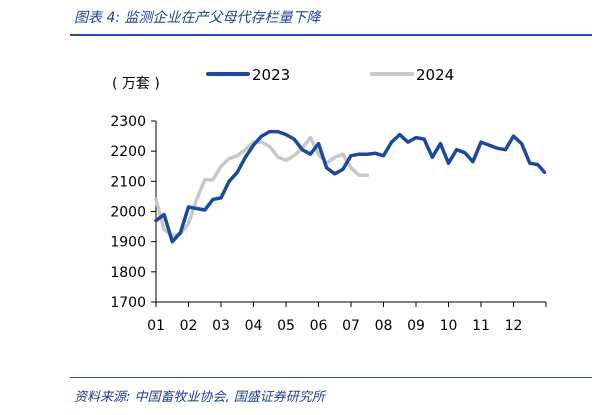 This screenshot has width=608, height=415. Describe the element at coordinates (128, 152) in the screenshot. I see `y-tick-label: 2200` at that location.